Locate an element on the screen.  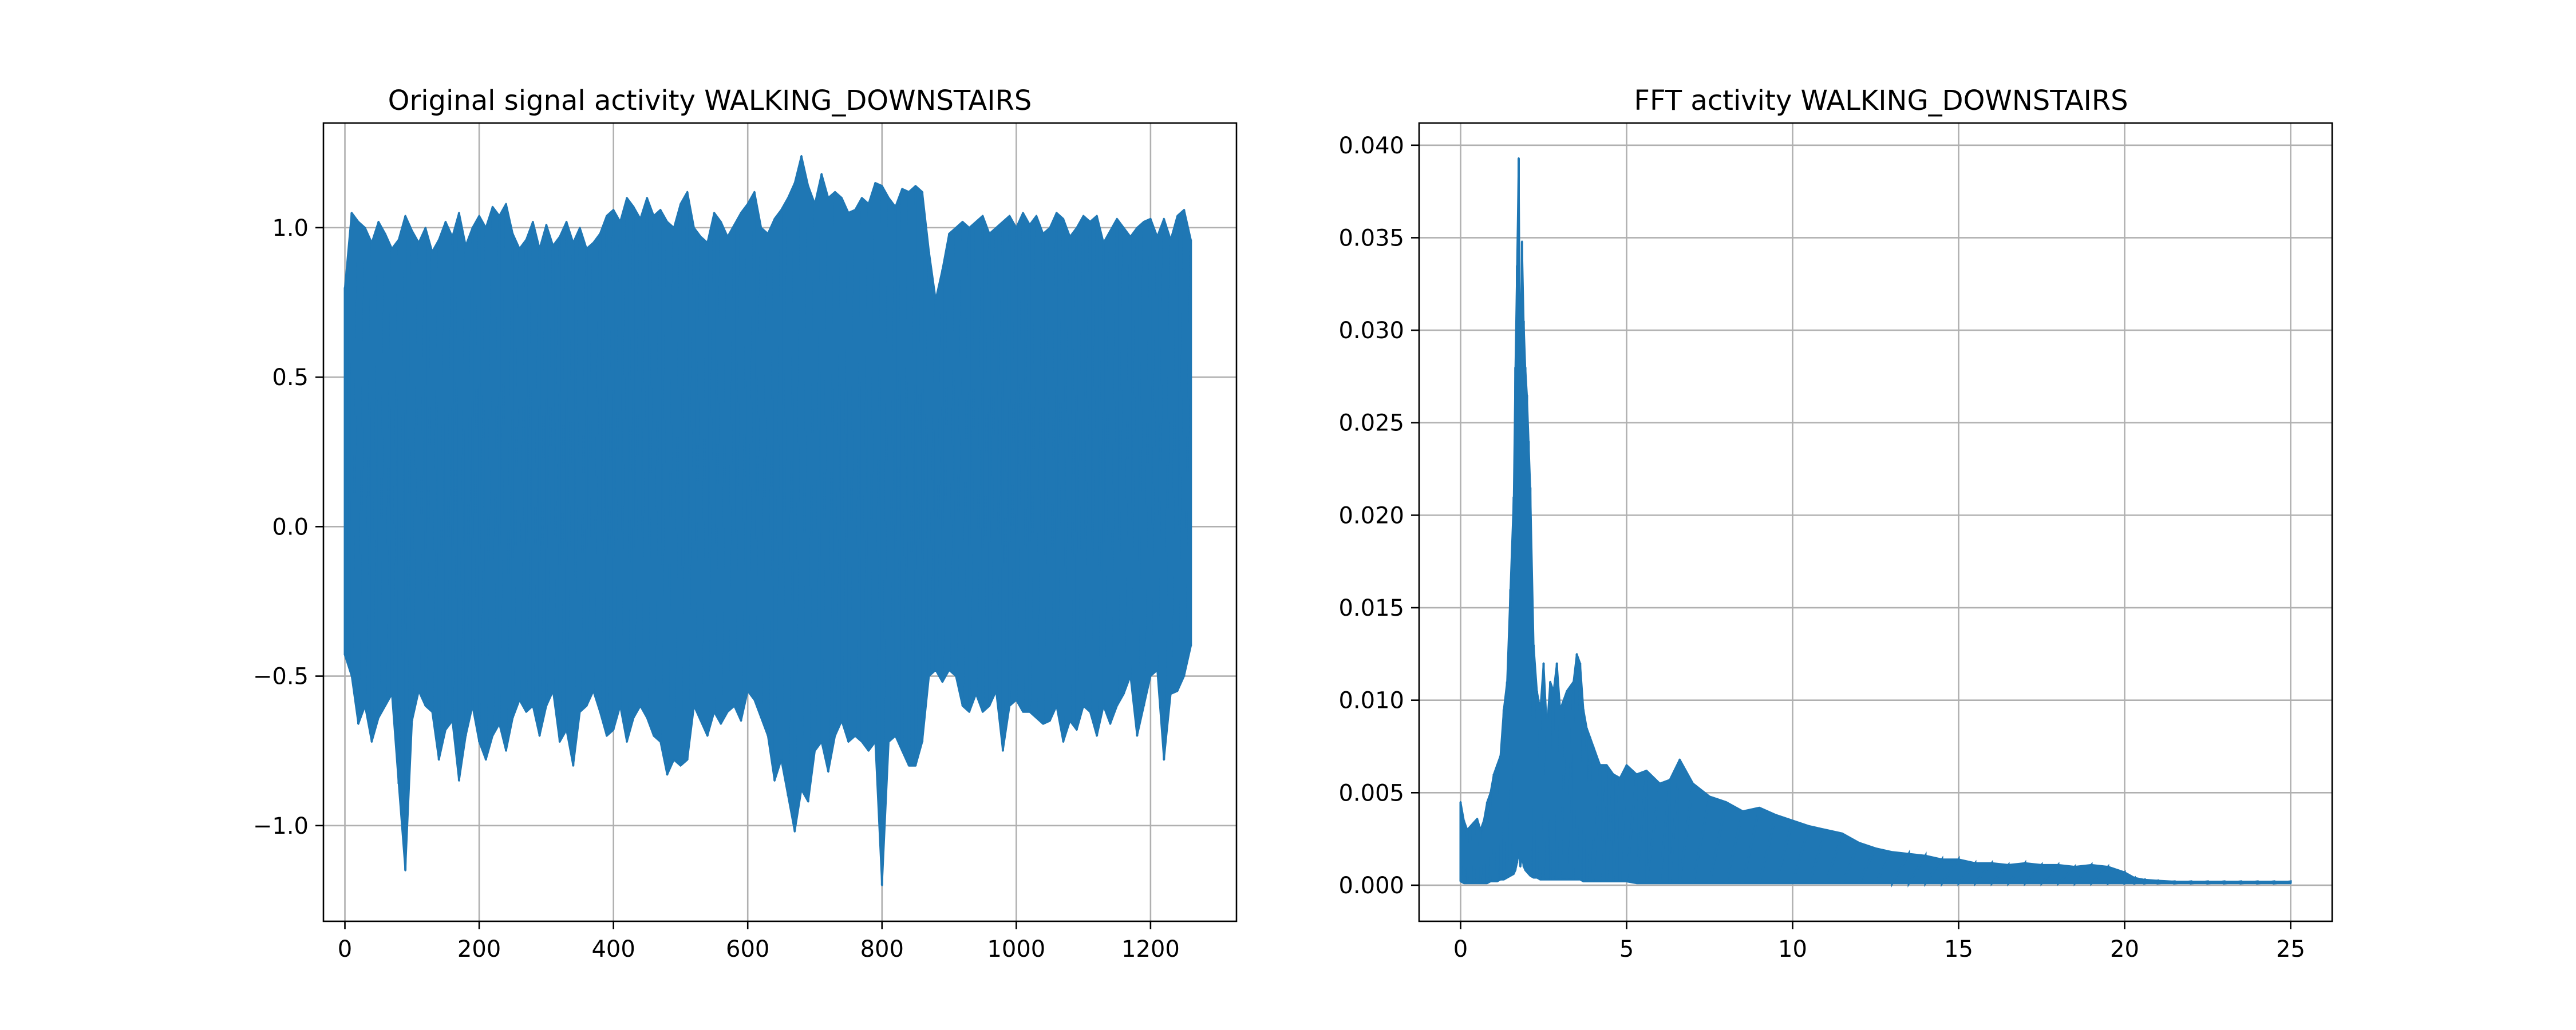
x-tick-label: 15 is located at coordinates (1958, 949).